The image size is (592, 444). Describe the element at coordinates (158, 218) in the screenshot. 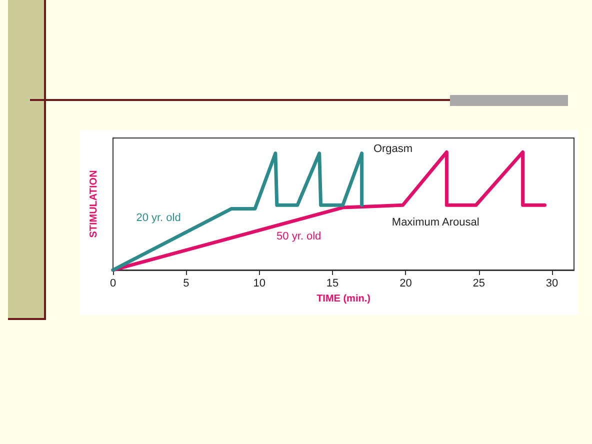

I see `series-label: 20 yr. old` at that location.